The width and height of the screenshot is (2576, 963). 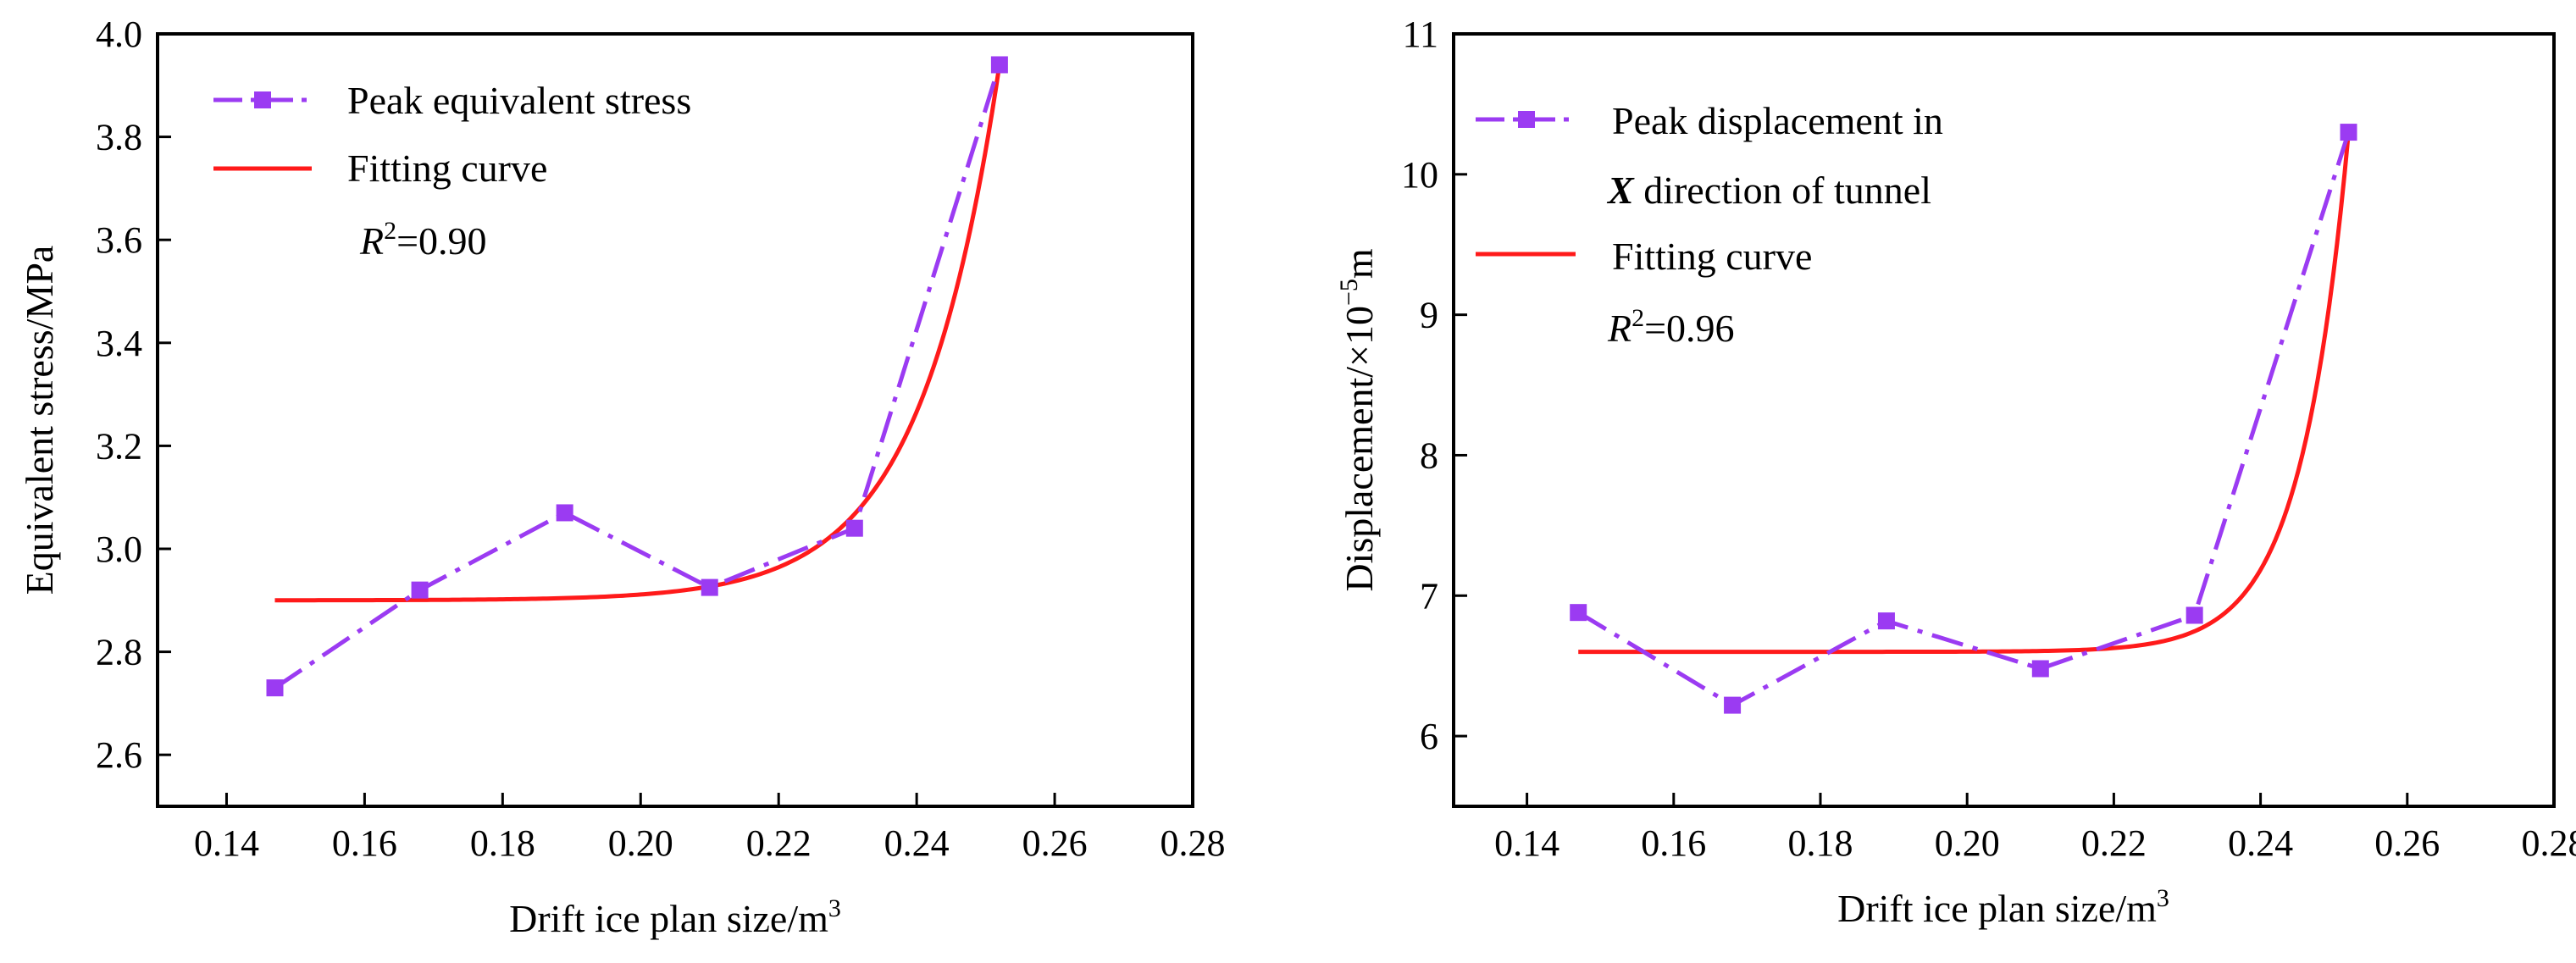 What do you see at coordinates (1671, 327) in the screenshot?
I see `r-squared-annotation: R2=0.96` at bounding box center [1671, 327].